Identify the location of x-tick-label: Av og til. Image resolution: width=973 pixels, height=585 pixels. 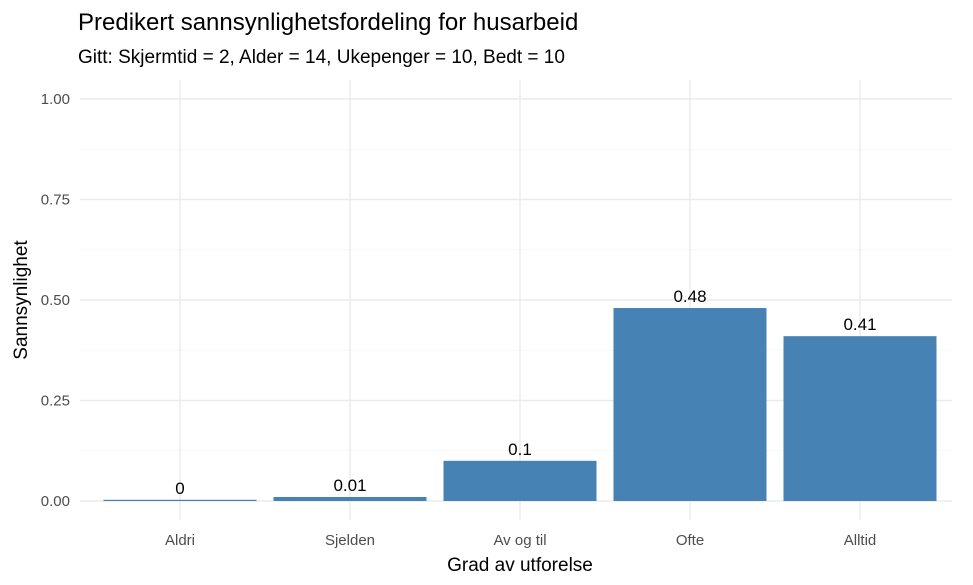
(519, 540).